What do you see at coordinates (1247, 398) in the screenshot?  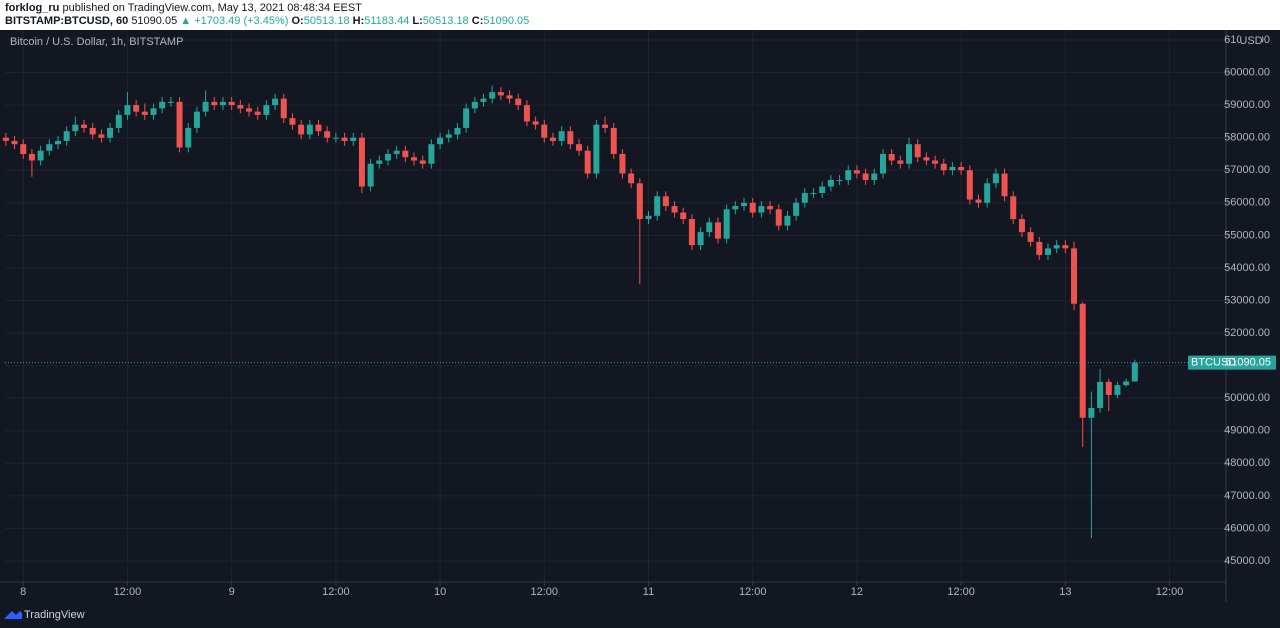 I see `y-tick-label: 50000.00` at bounding box center [1247, 398].